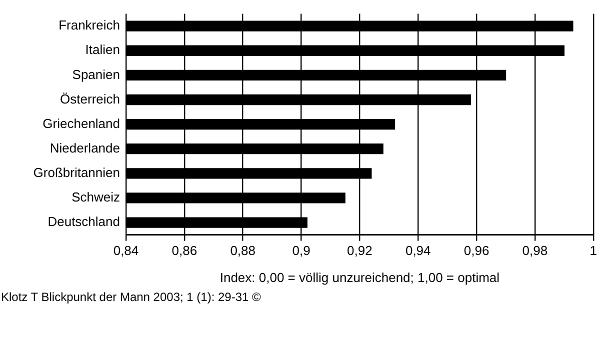 The height and width of the screenshot is (349, 600). What do you see at coordinates (81, 123) in the screenshot?
I see `y-tick-label: Griechenland` at bounding box center [81, 123].